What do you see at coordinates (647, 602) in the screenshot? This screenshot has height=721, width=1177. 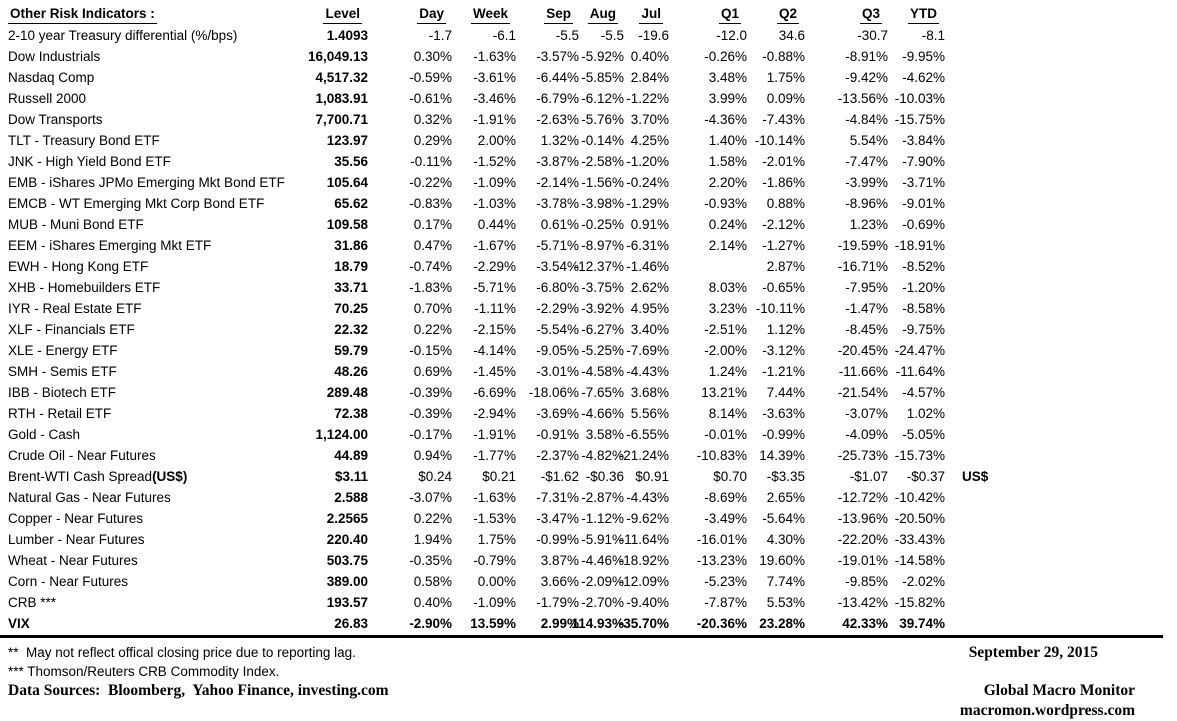 I see `value-cell-jul: -9.40%` at bounding box center [647, 602].